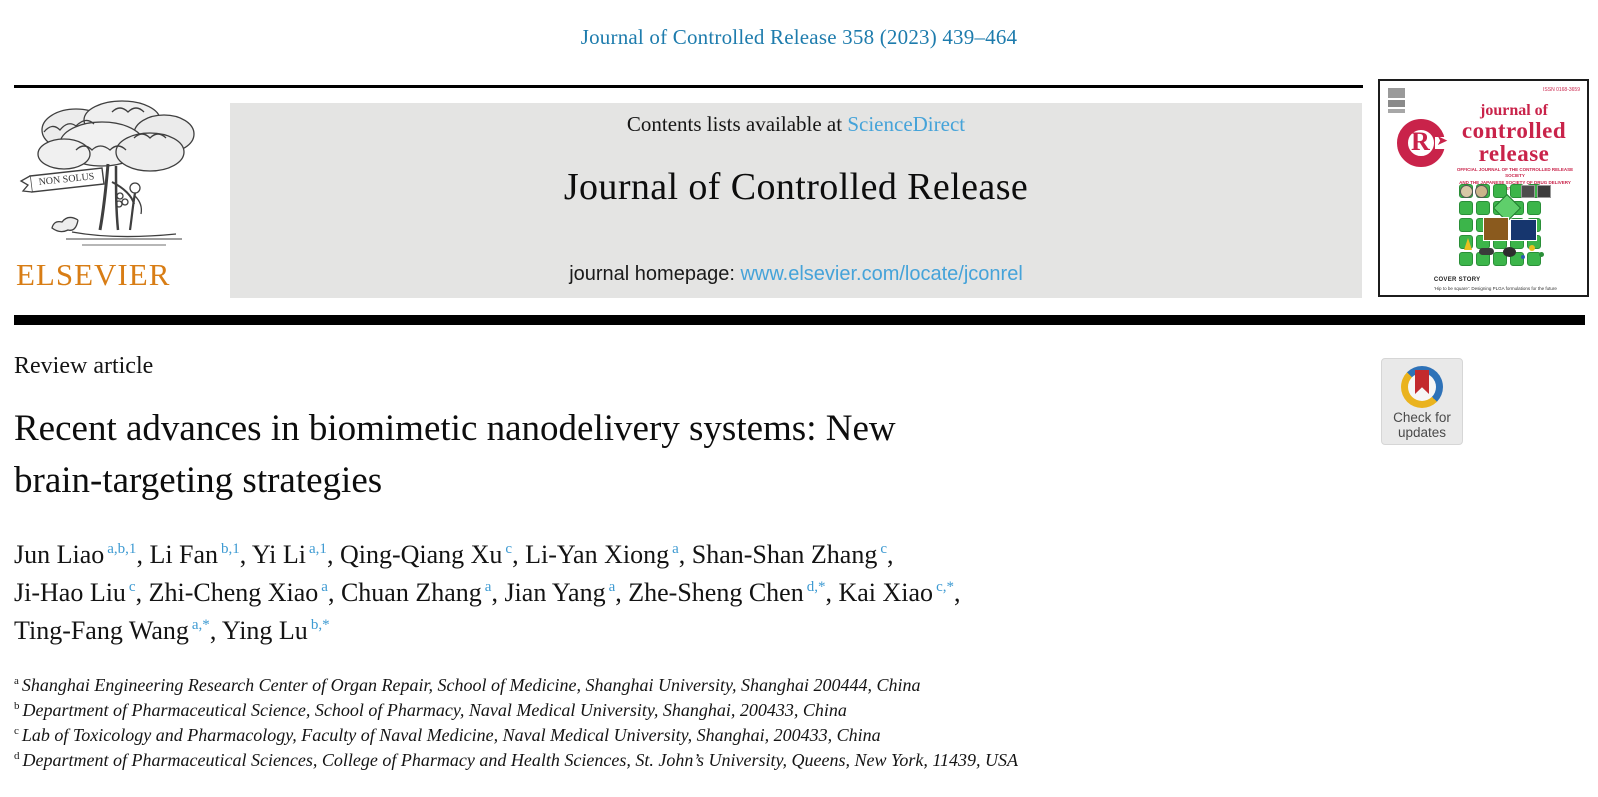 Image resolution: width=1598 pixels, height=797 pixels. What do you see at coordinates (655, 274) in the screenshot?
I see `homepage-prefix: journal homepage:` at bounding box center [655, 274].